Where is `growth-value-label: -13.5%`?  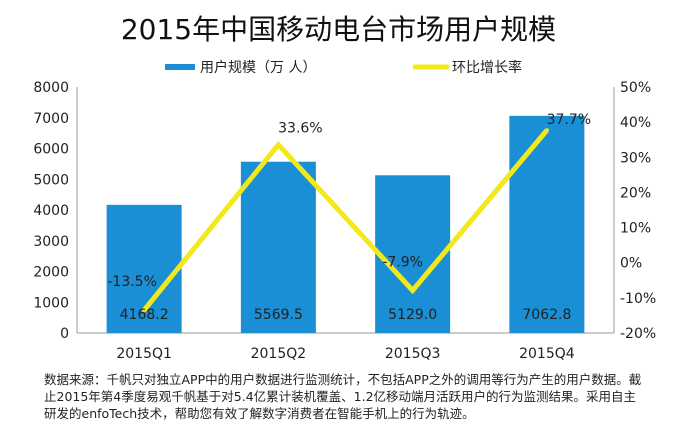 growth-value-label: -13.5% is located at coordinates (132, 282).